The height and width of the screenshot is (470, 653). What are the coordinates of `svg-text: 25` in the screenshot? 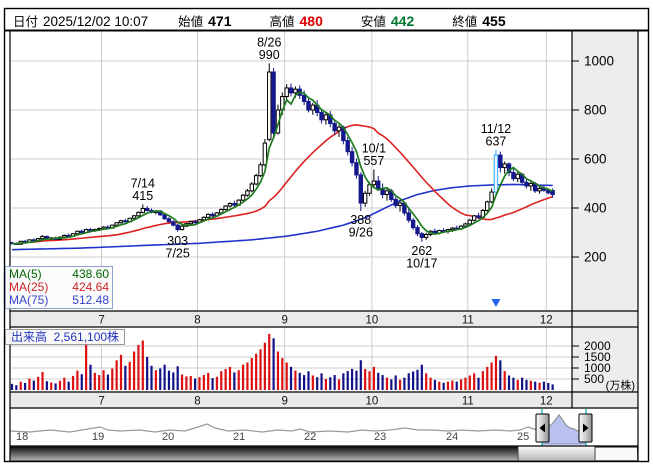 It's located at (523, 437).